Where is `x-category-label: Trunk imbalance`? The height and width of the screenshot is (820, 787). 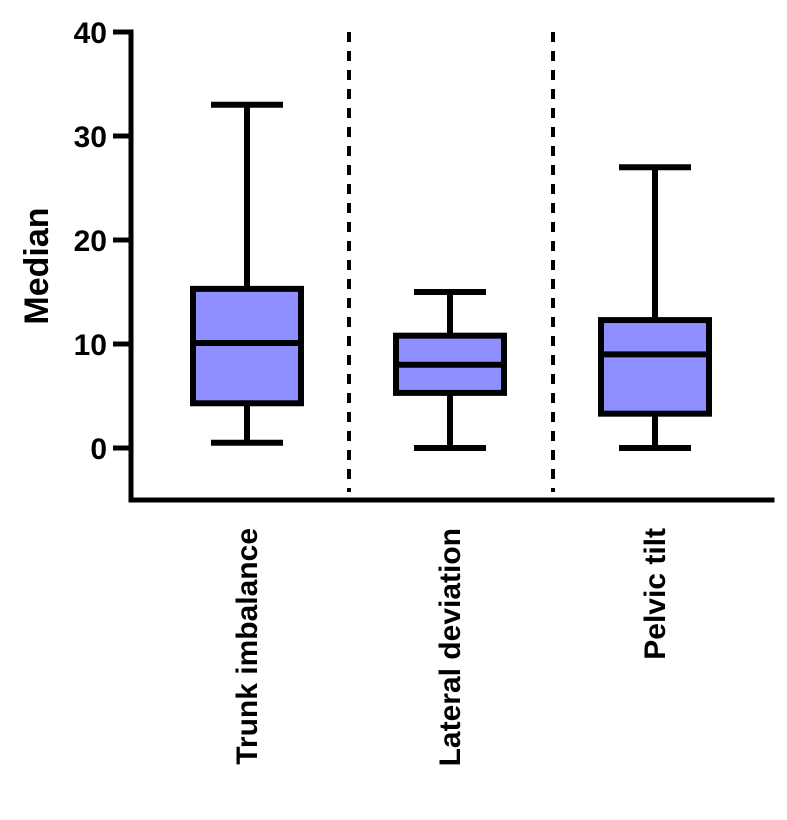 x-category-label: Trunk imbalance is located at coordinates (247, 646).